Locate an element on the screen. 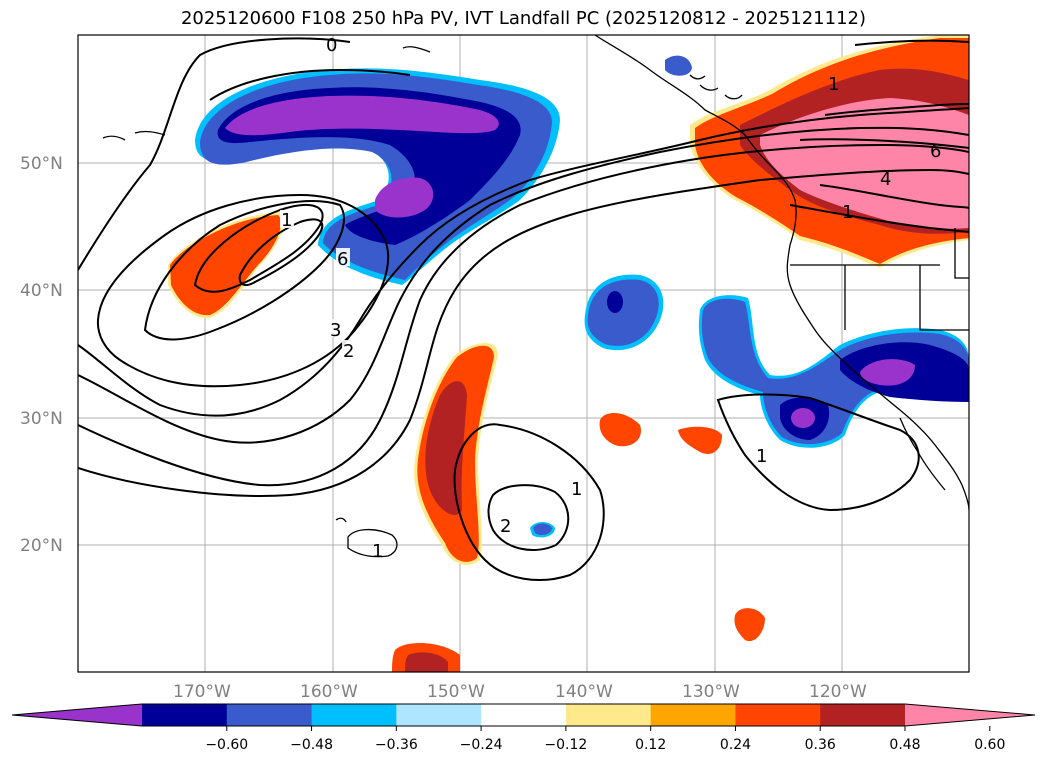 The image size is (1047, 765). colorbar-extend-max is located at coordinates (970, 715).